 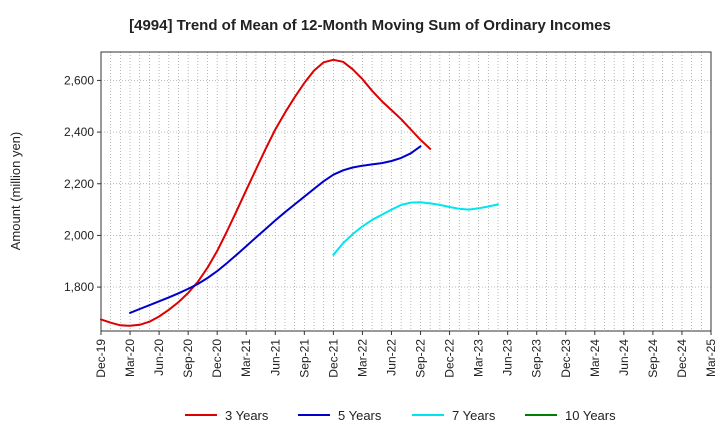 I want to click on x-tick-label: Mar-22, so click(x=362, y=358).